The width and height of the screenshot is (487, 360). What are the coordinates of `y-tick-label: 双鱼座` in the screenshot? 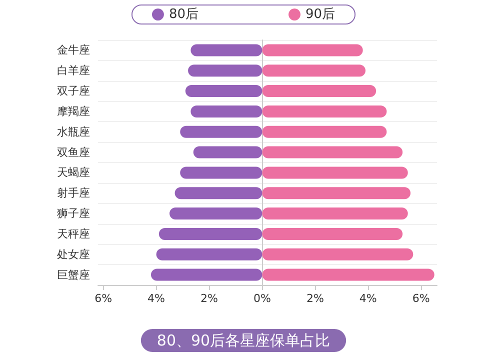 It's located at (73, 152).